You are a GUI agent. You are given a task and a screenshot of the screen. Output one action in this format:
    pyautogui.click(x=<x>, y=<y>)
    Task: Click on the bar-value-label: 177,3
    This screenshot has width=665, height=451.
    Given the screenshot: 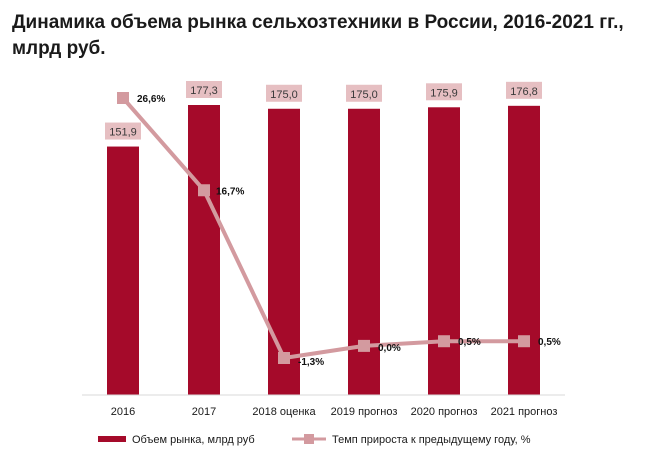 What is the action you would take?
    pyautogui.click(x=204, y=91)
    